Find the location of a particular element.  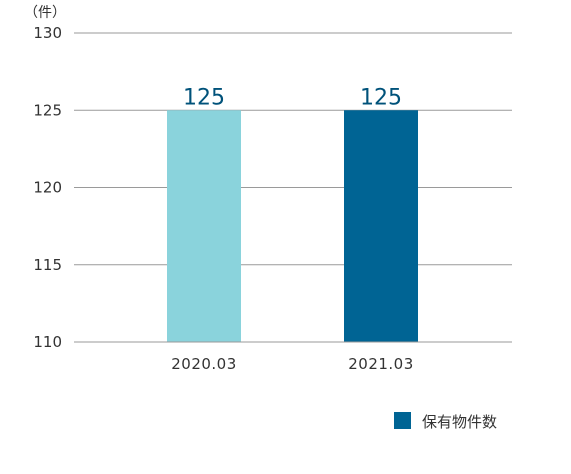

y-tick-label-120: 120 is located at coordinates (47, 188).